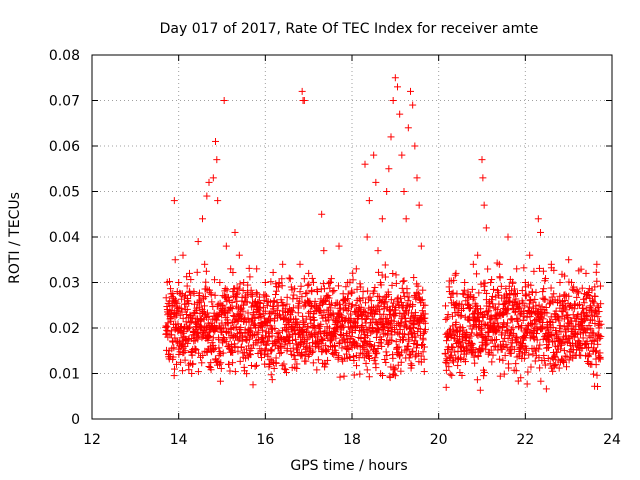 The height and width of the screenshot is (480, 640). I want to click on y-tick-label: 0.07, so click(64, 102).